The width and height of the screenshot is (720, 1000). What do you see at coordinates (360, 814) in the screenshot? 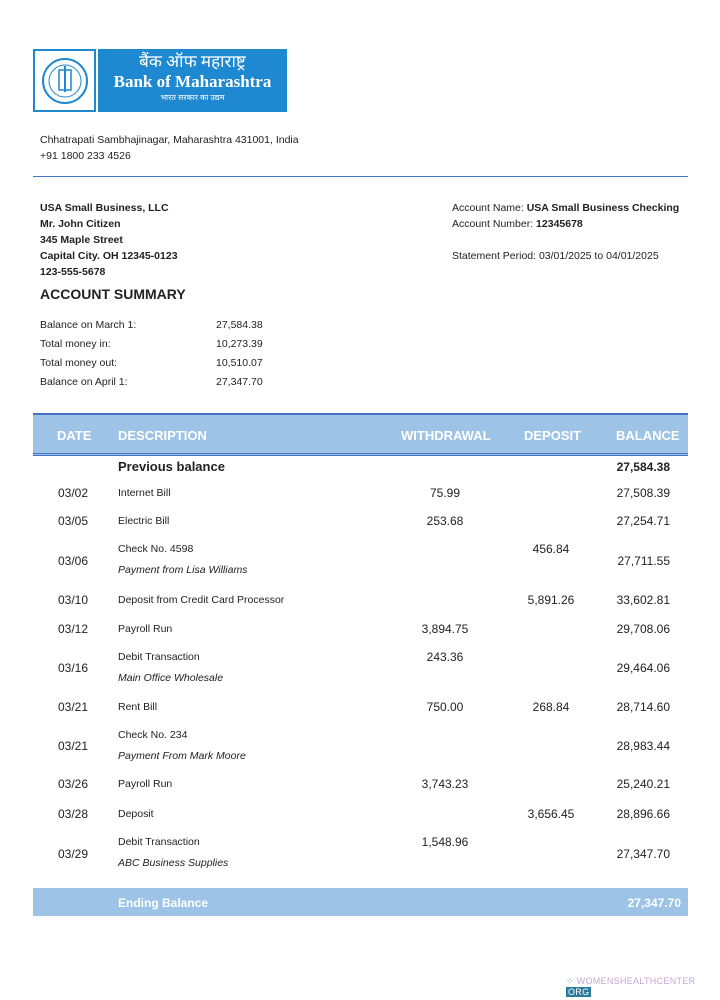
I see `table-row: 03/28 Deposit 3,656.45 28,896.66` at bounding box center [360, 814].